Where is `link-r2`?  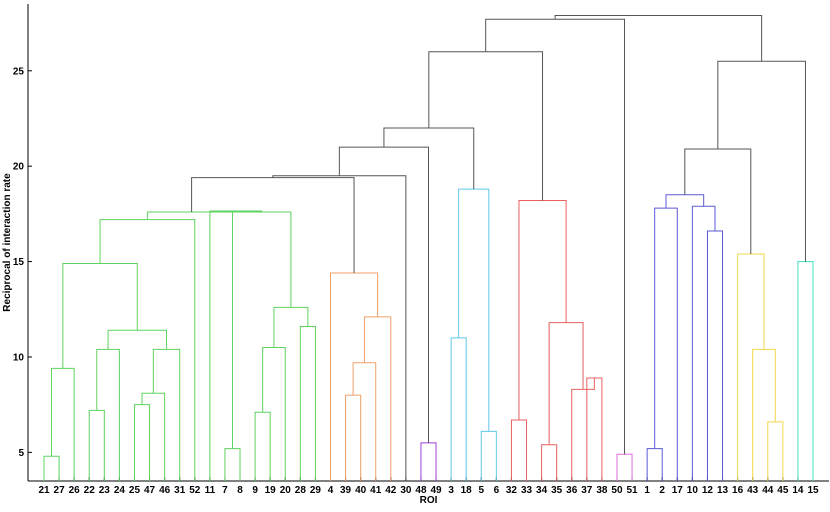
link-r2 is located at coordinates (549, 462).